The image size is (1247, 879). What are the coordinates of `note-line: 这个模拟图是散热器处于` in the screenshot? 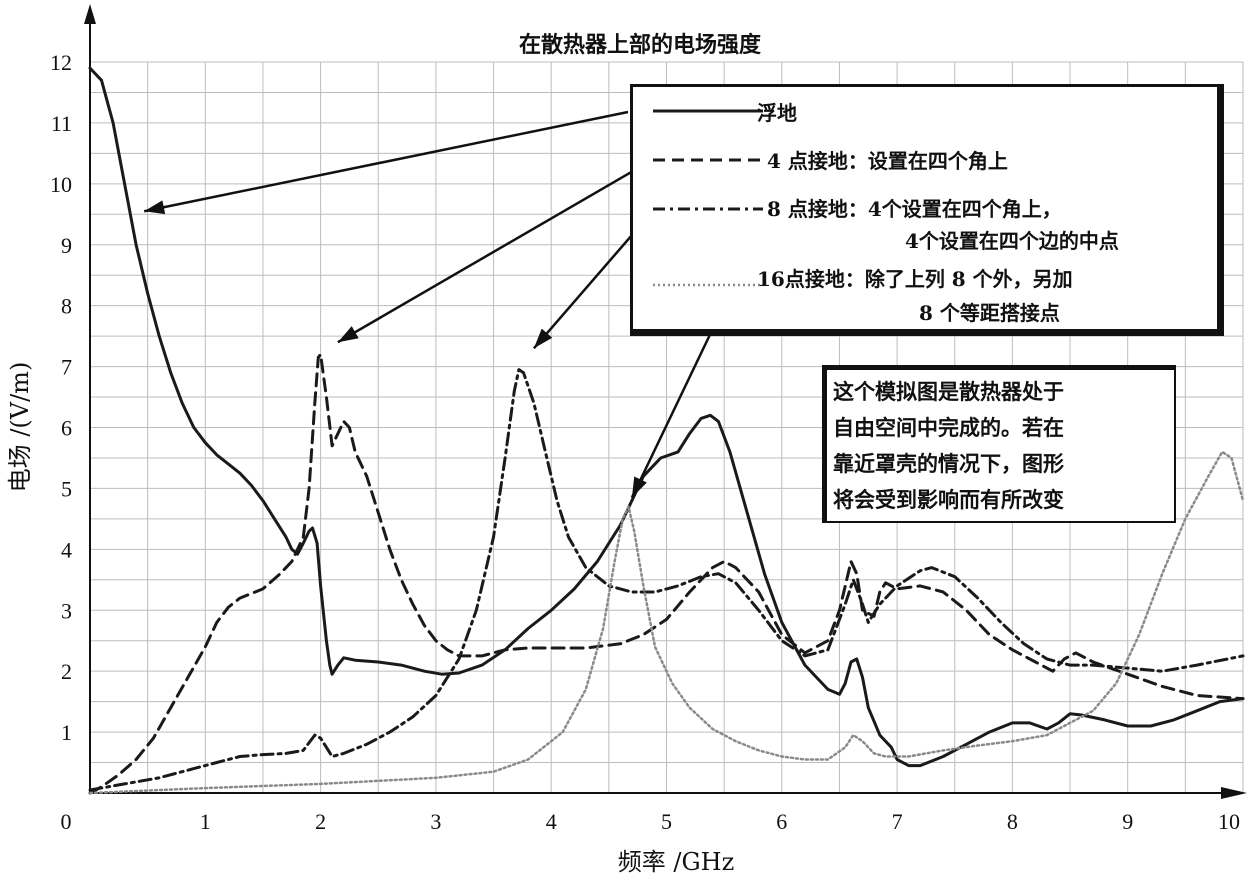 It's located at (948, 391).